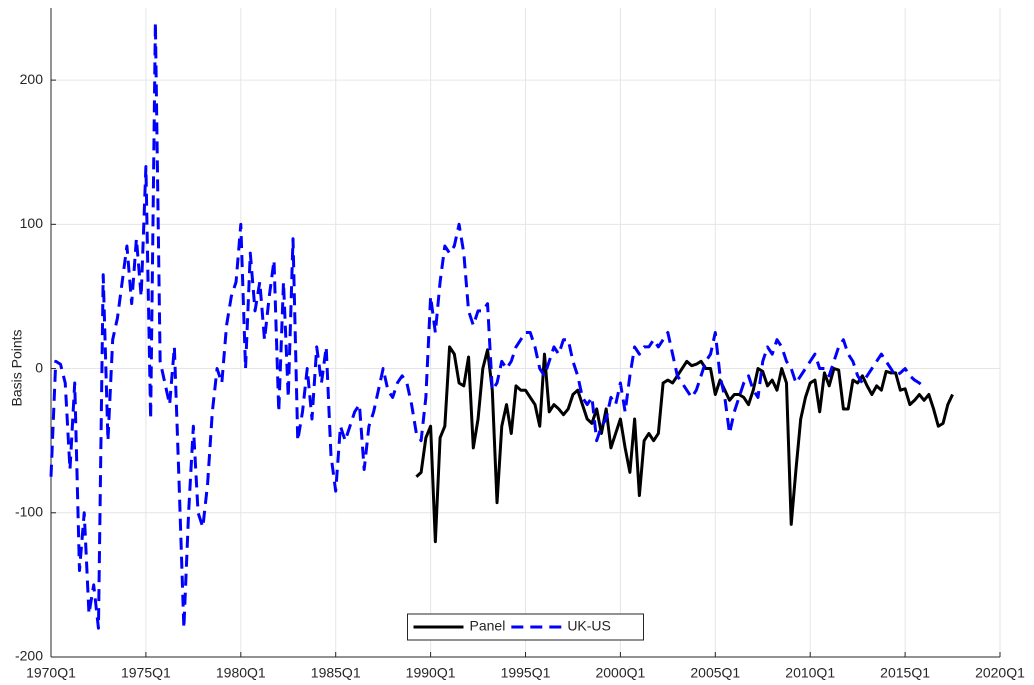  What do you see at coordinates (905, 673) in the screenshot?
I see `x-tick-label: 2015Q1` at bounding box center [905, 673].